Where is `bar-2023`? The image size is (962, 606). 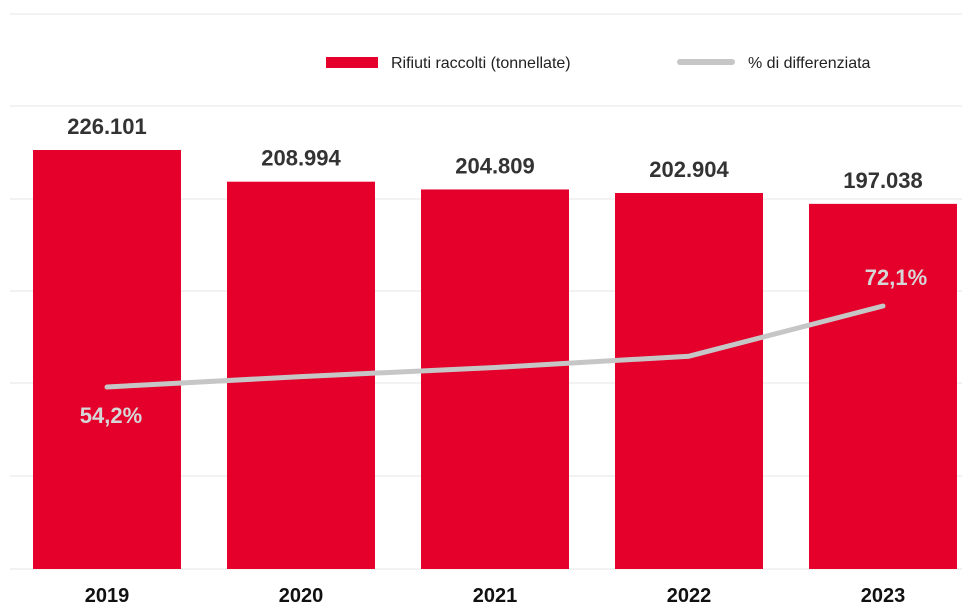 bar-2023 is located at coordinates (883, 386).